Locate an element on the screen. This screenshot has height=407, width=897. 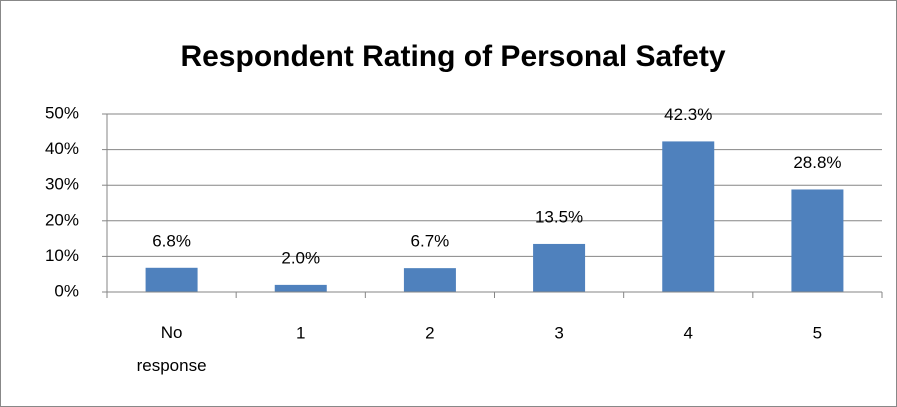
x-tick-label: 1 is located at coordinates (300, 332).